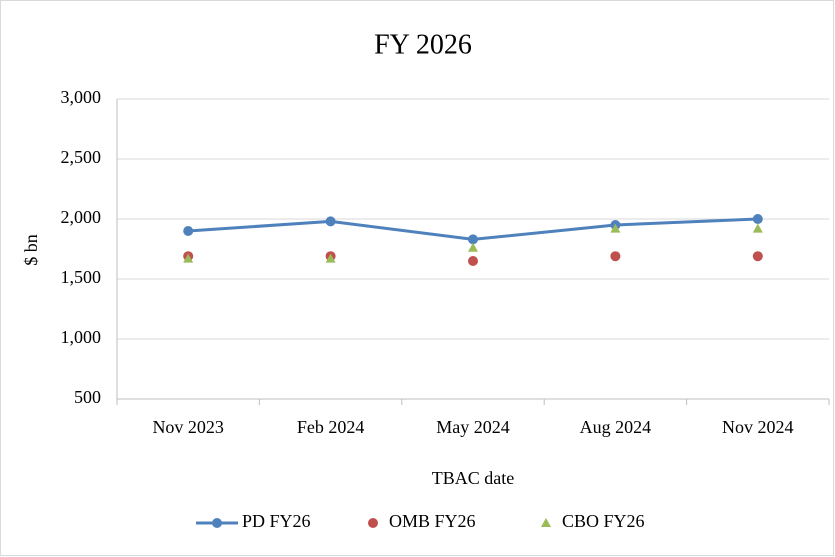  I want to click on y-tick-label: 1,500, so click(81, 277).